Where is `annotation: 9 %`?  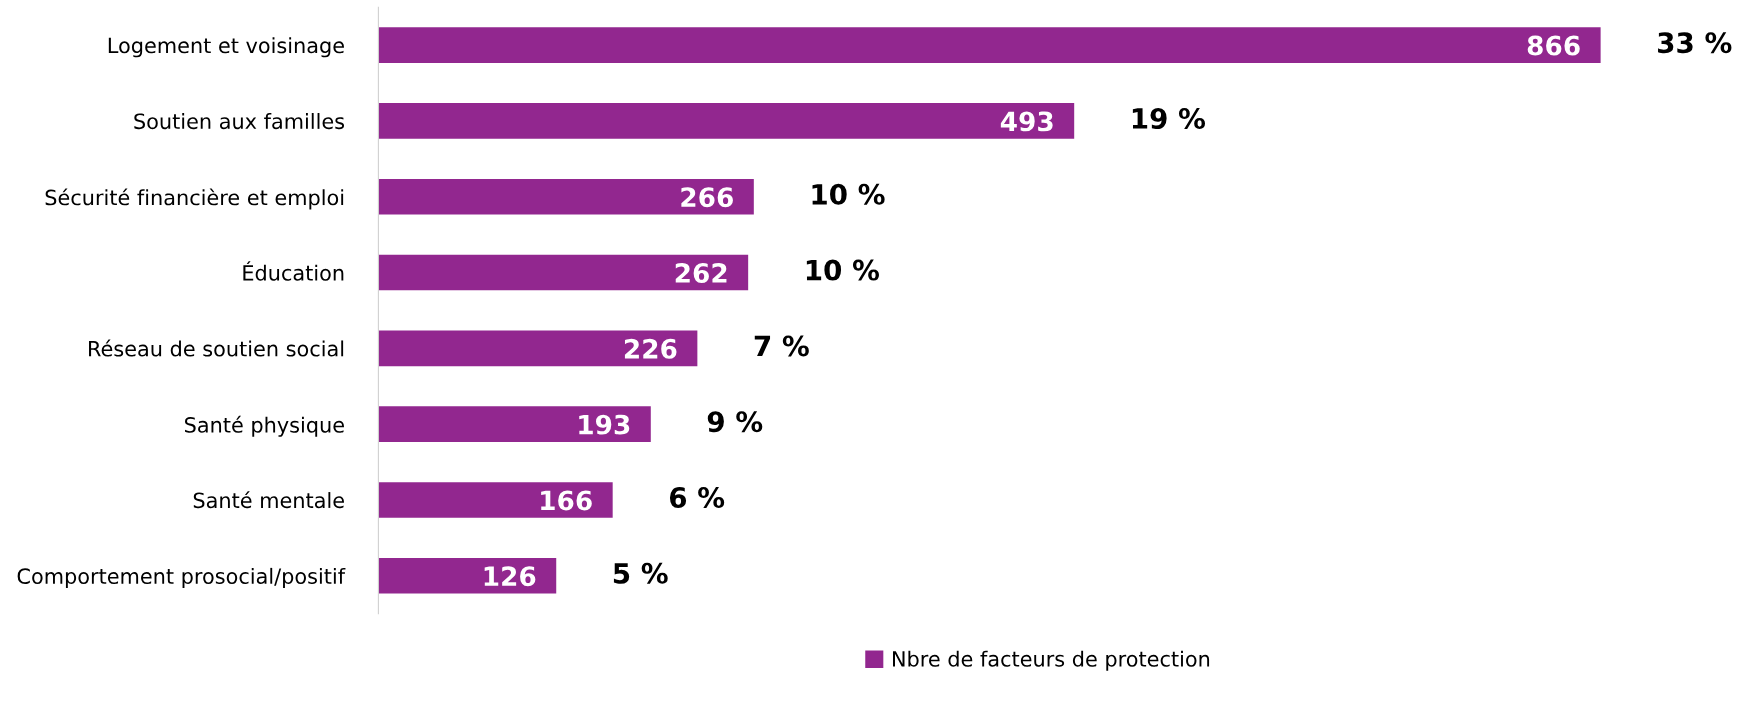
annotation: 9 % is located at coordinates (735, 422).